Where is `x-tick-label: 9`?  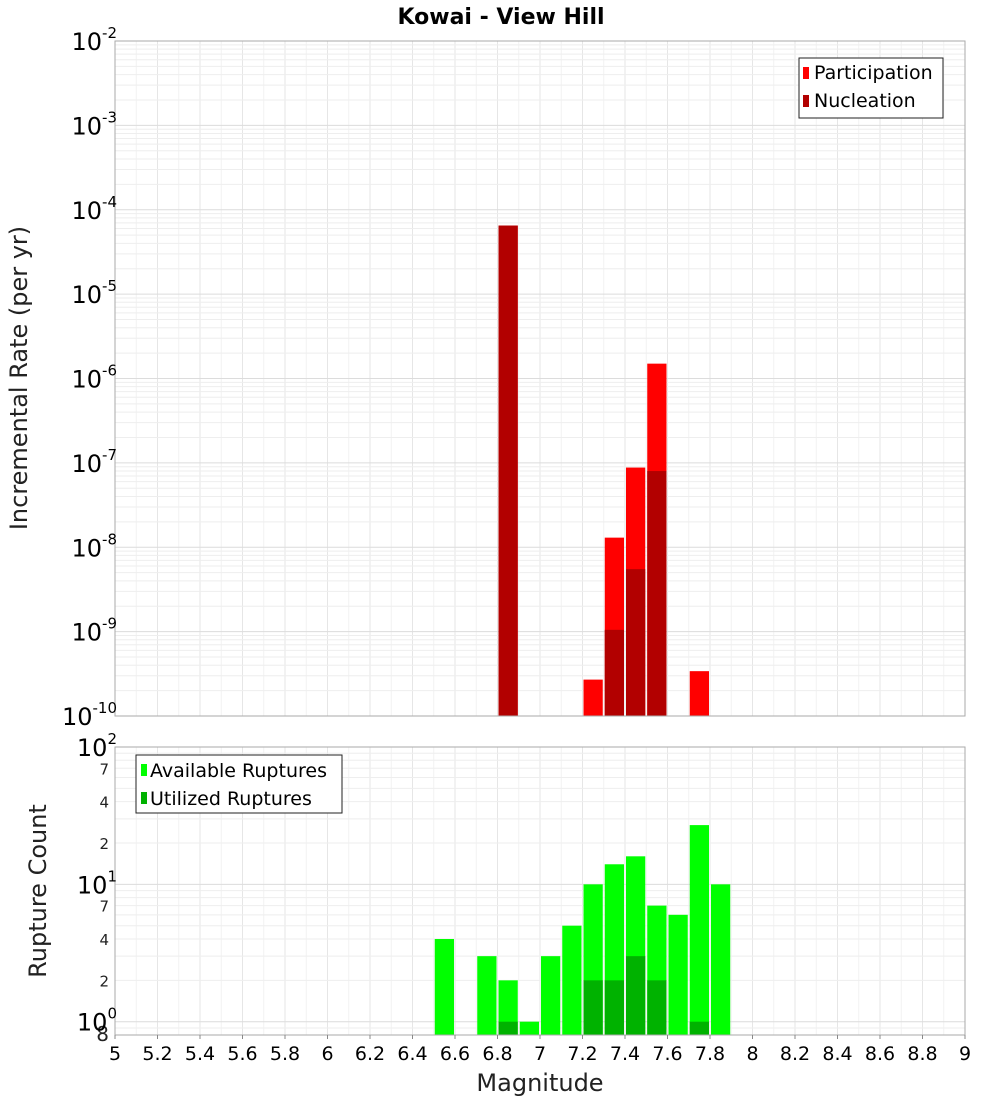
x-tick-label: 9 is located at coordinates (965, 1054).